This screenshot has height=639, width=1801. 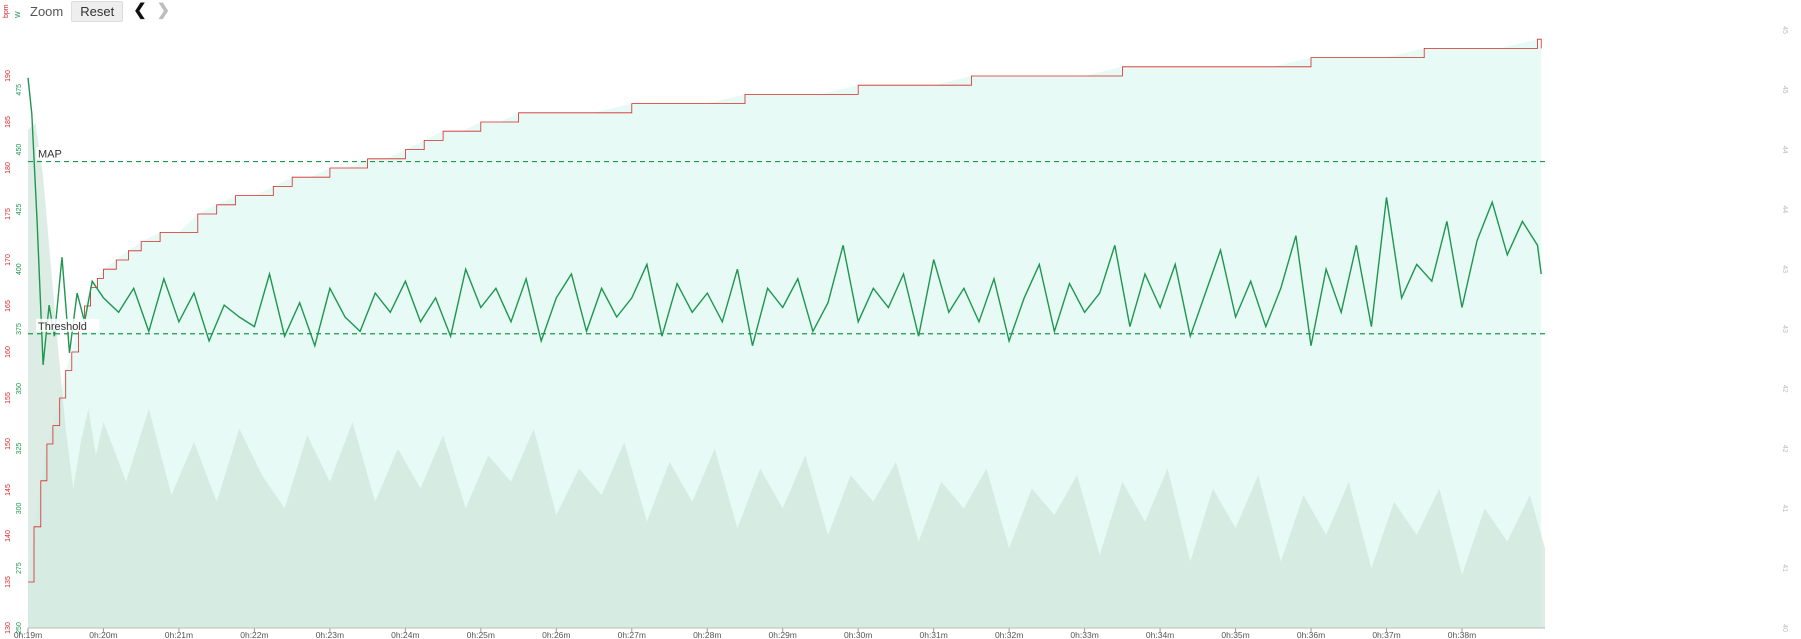 I want to click on chart-toolbar: Zoom Reset ❮ ❯, so click(x=85, y=11).